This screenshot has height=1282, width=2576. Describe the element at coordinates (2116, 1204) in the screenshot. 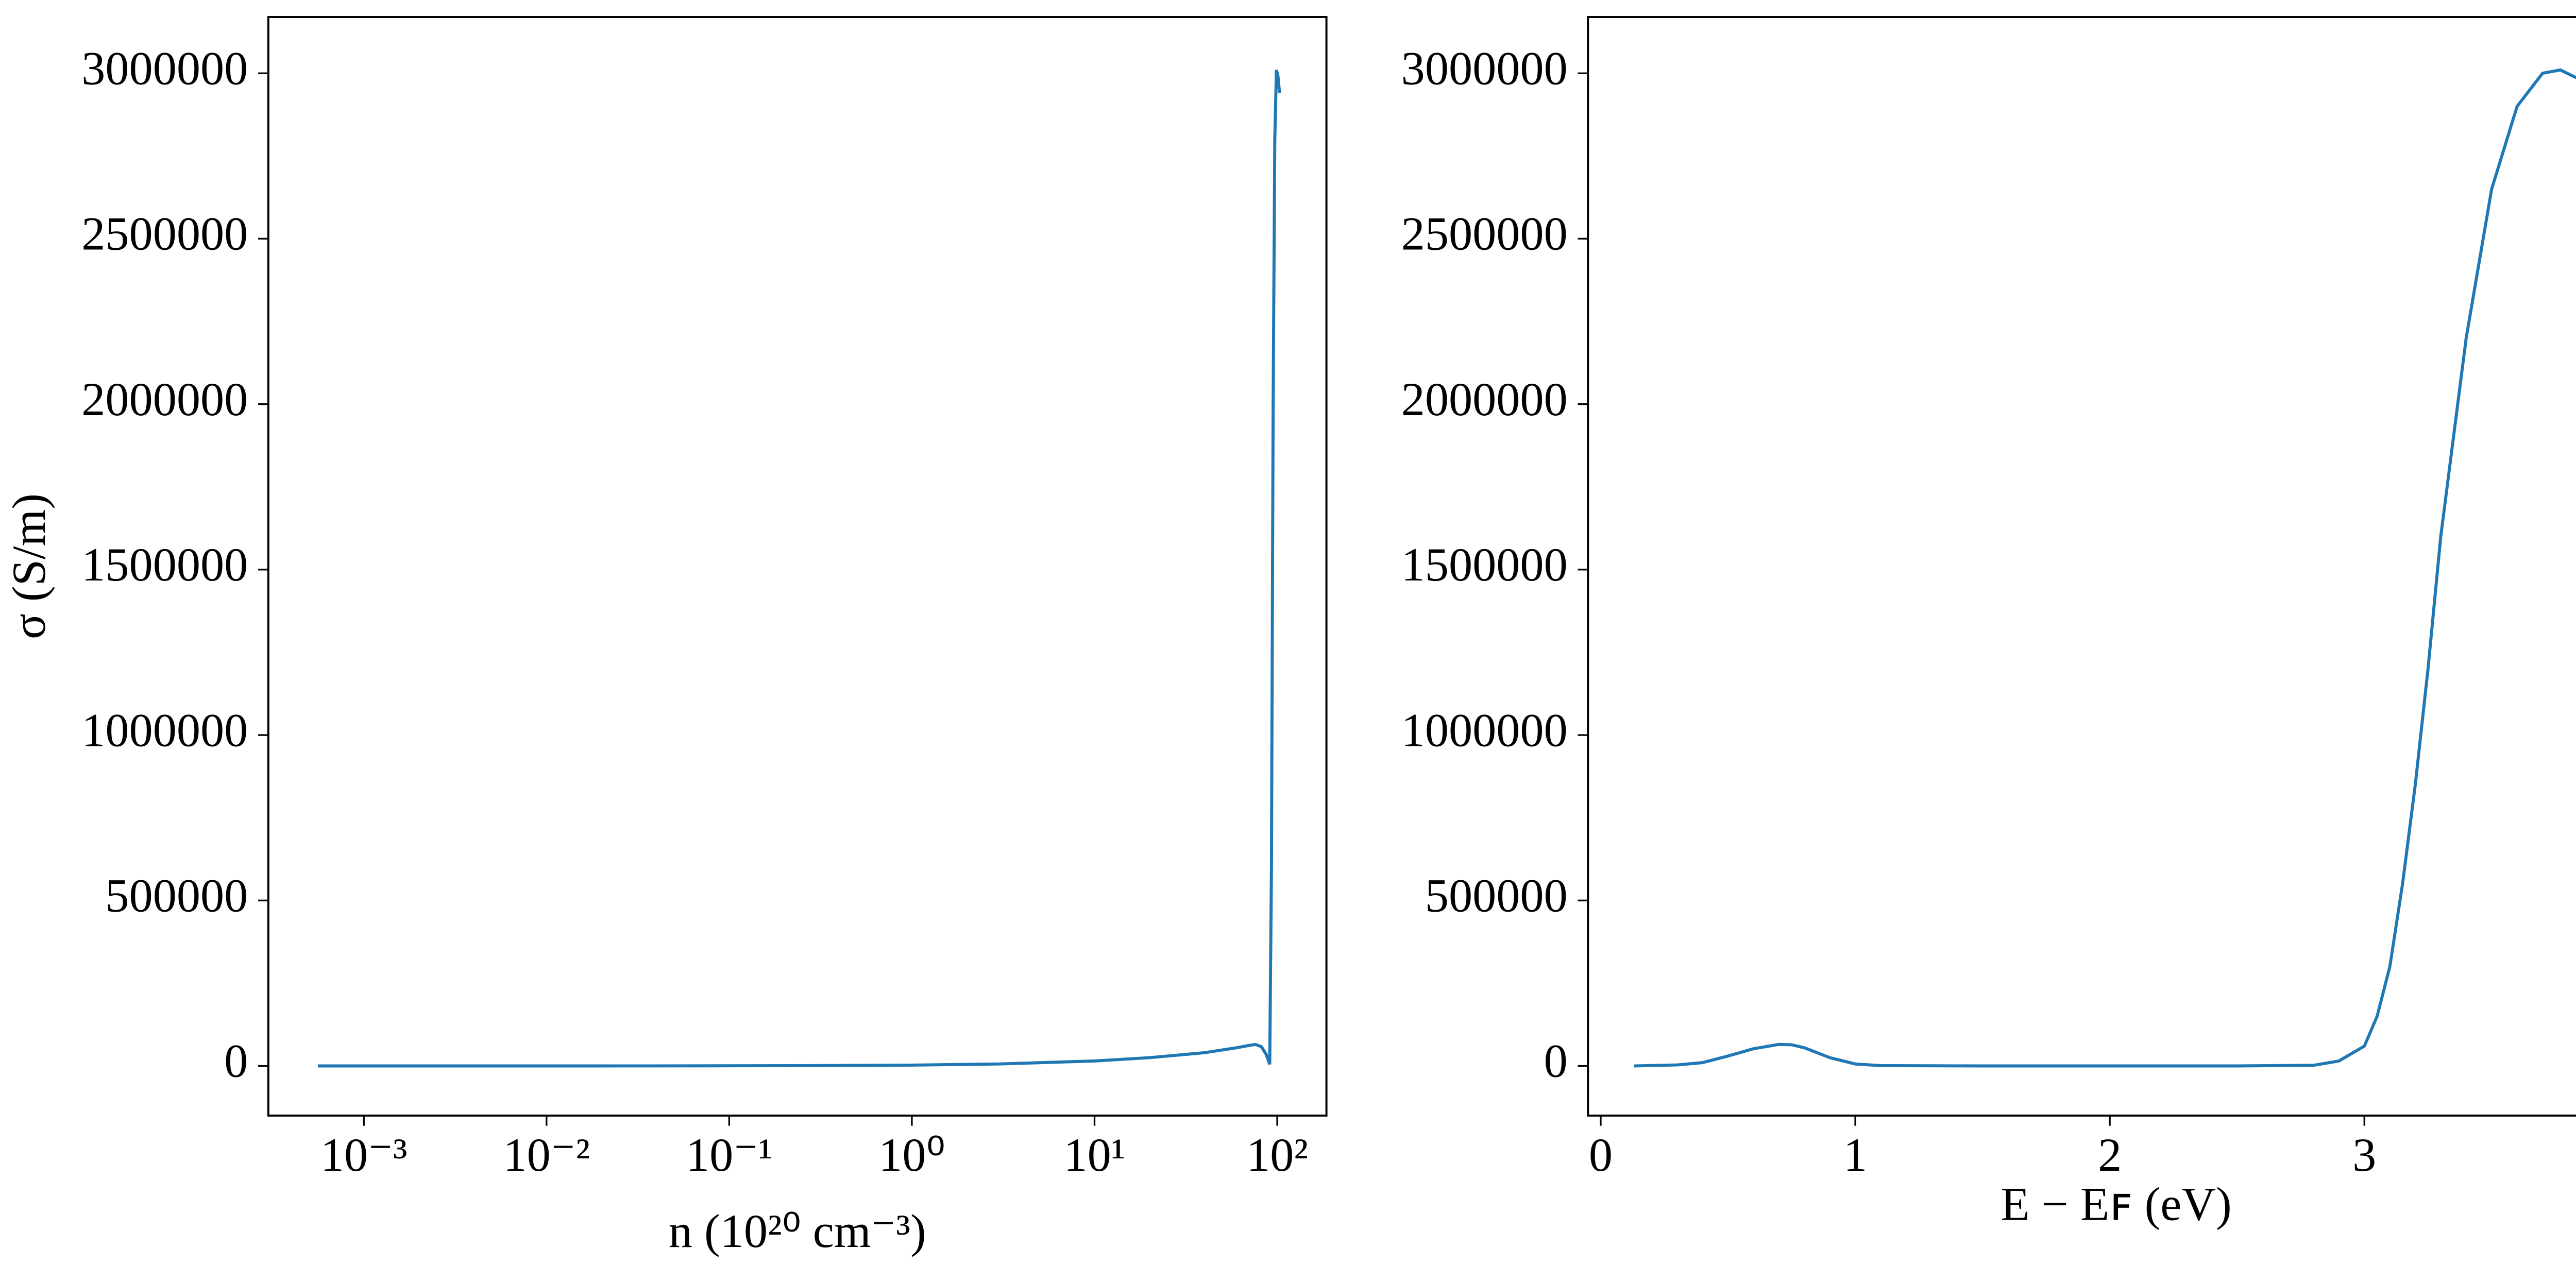

I see `x-axis-label: E − Eꜰ (eV)` at that location.